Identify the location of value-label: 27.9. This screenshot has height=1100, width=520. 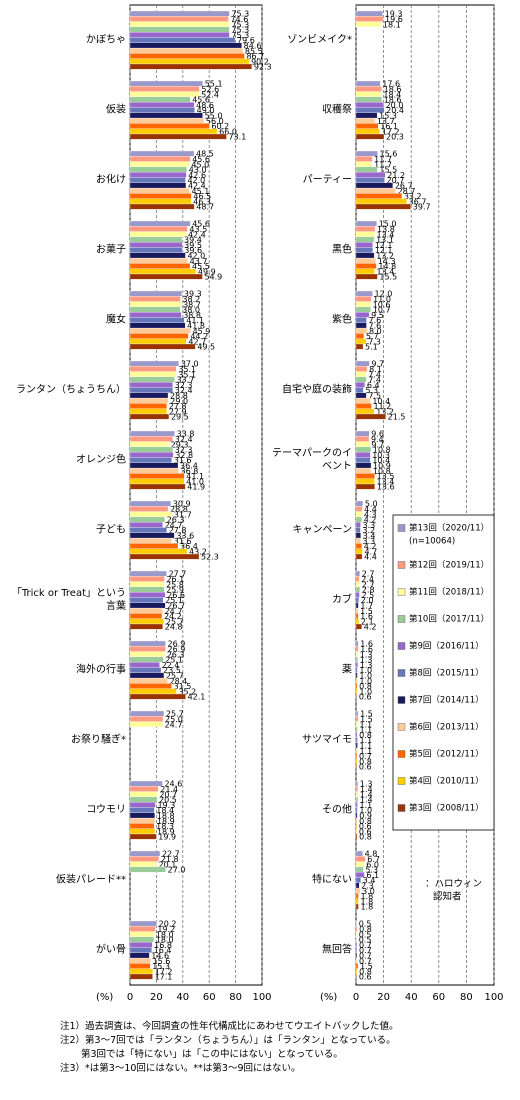
(178, 411).